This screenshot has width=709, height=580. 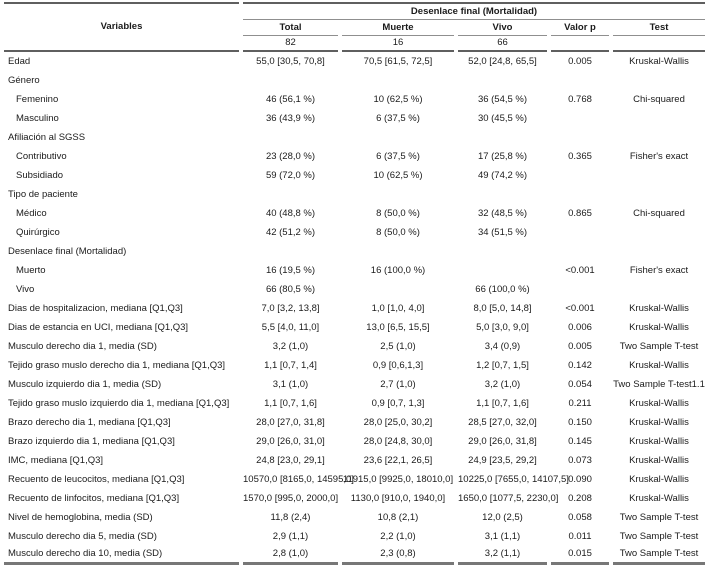 I want to click on total-value: 1,1 [0,7, 1,6], so click(x=290, y=403).